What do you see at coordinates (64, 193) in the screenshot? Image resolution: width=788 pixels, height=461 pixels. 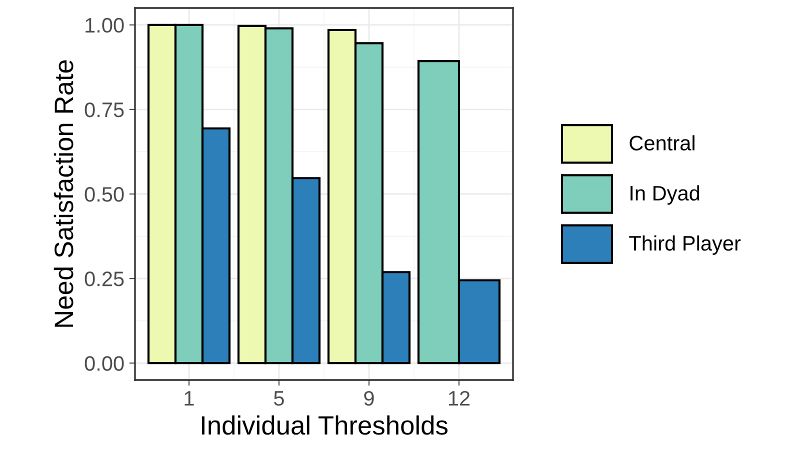 I see `y-axis-title: Need Satisfaction Rate` at bounding box center [64, 193].